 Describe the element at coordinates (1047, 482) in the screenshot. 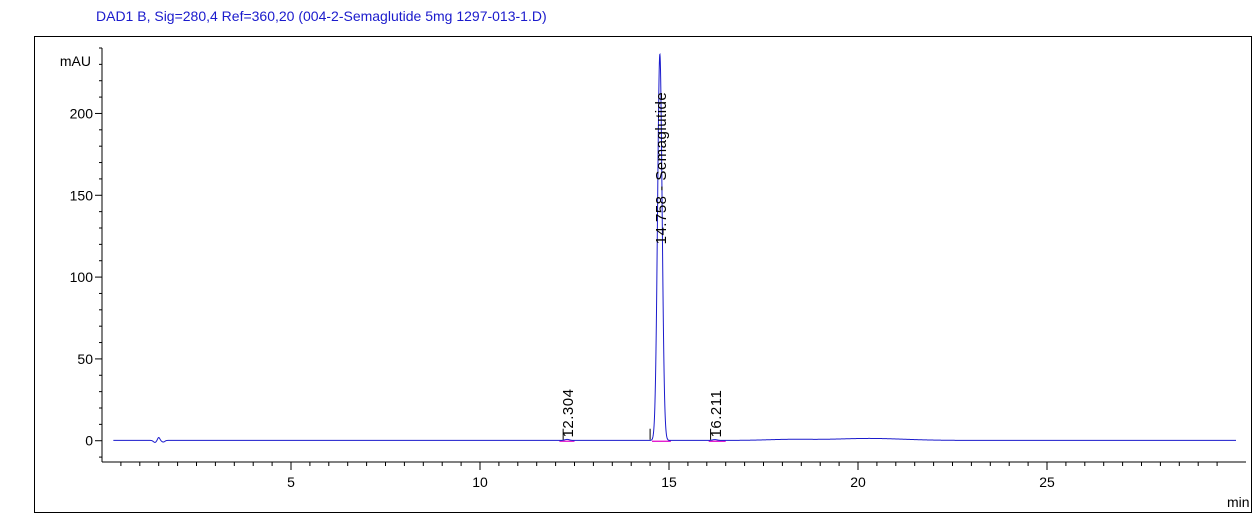

I see `x-tick-label: 25` at that location.